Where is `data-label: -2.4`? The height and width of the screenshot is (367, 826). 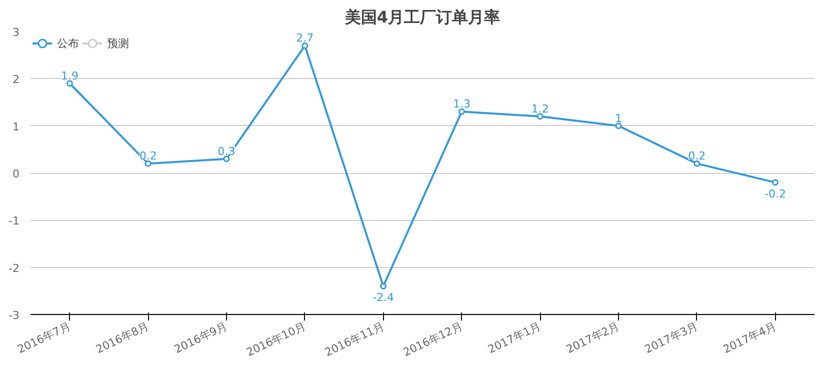 data-label: -2.4 is located at coordinates (383, 297).